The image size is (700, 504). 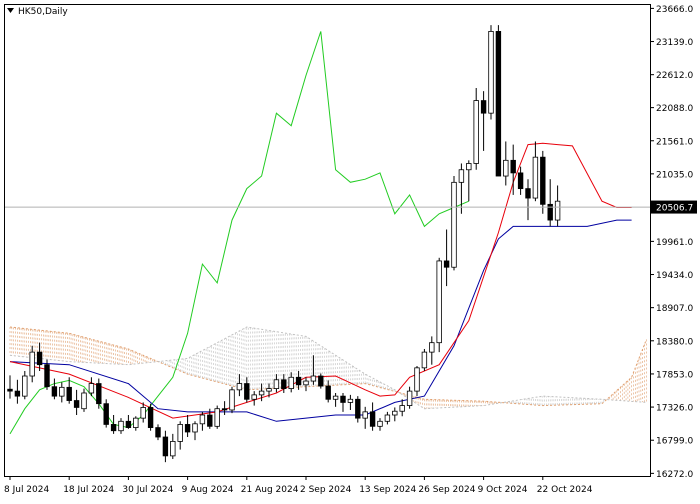 I want to click on x-tick-label: 13 Sep 2024, so click(x=387, y=490).